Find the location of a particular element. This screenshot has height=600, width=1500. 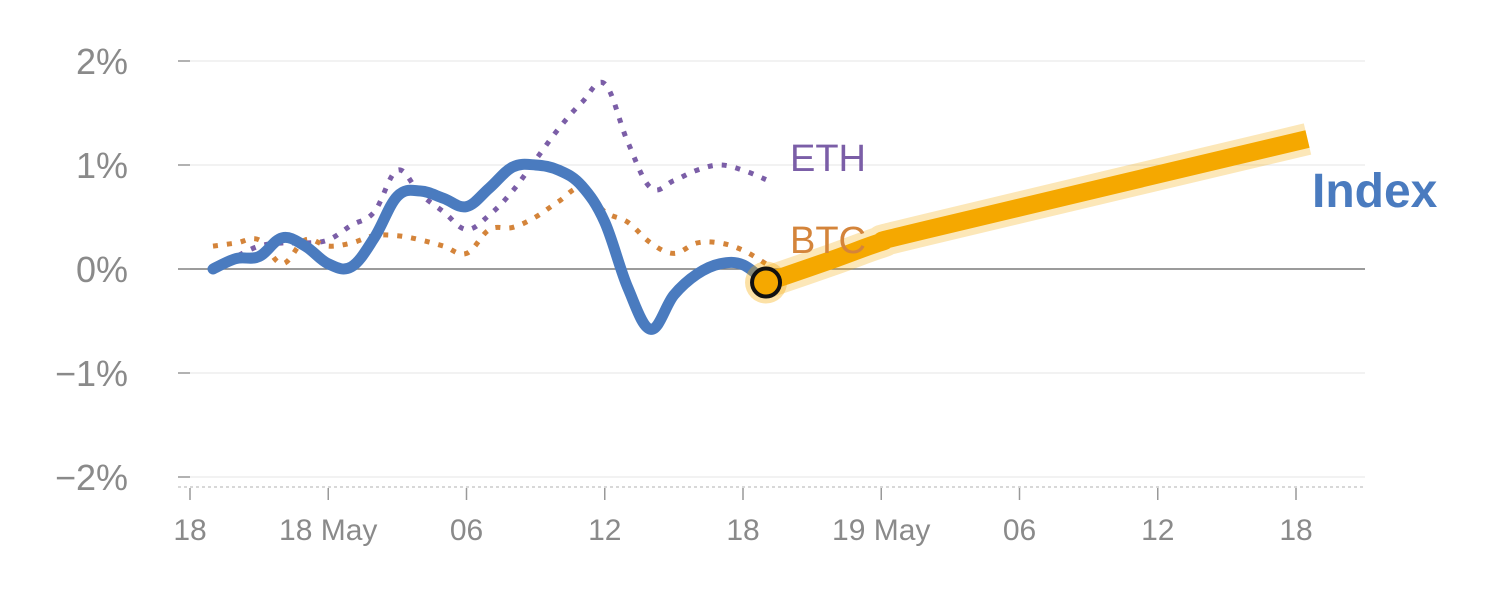

projection-band is located at coordinates (1036, 211).